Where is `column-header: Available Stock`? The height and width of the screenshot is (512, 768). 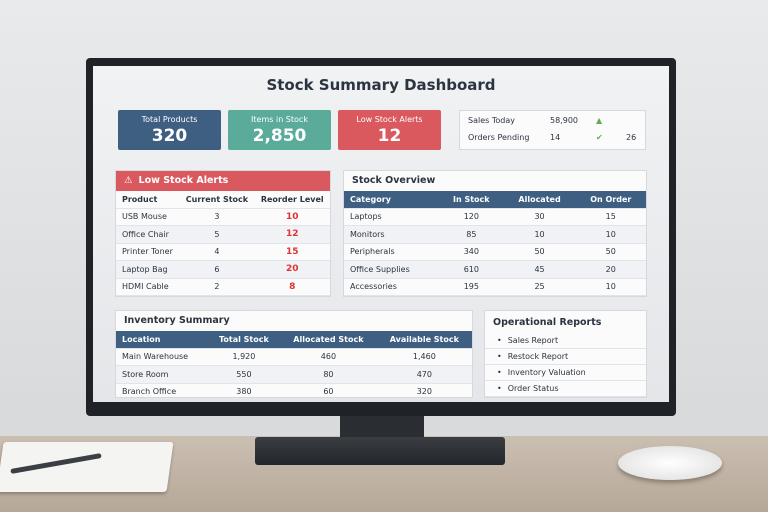
column-header: Available Stock is located at coordinates (424, 340).